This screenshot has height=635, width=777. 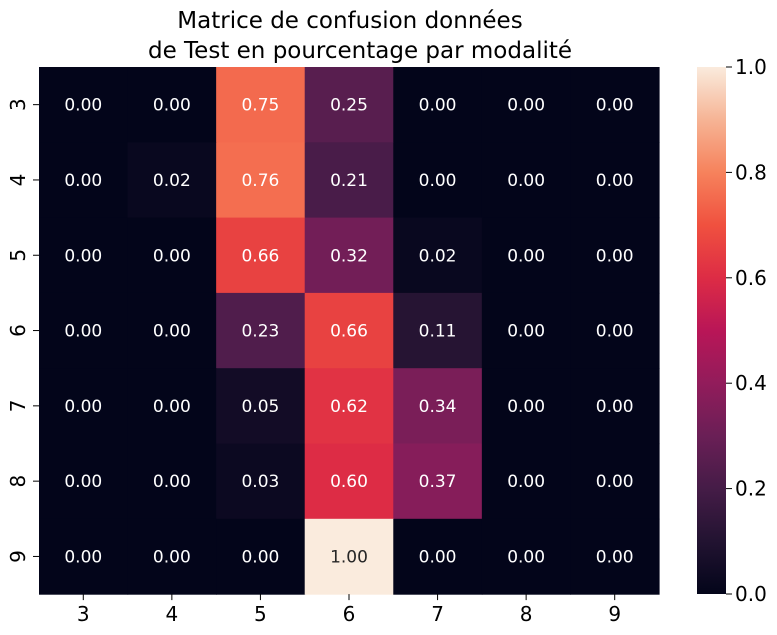 What do you see at coordinates (260, 614) in the screenshot?
I see `x-tick-label: 5` at bounding box center [260, 614].